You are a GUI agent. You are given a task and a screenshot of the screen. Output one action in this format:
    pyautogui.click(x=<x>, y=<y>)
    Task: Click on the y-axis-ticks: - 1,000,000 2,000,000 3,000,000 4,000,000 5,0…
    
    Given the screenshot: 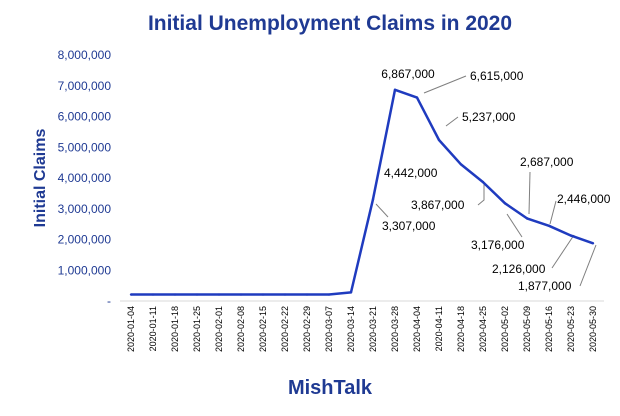 What is the action you would take?
    pyautogui.click(x=85, y=178)
    